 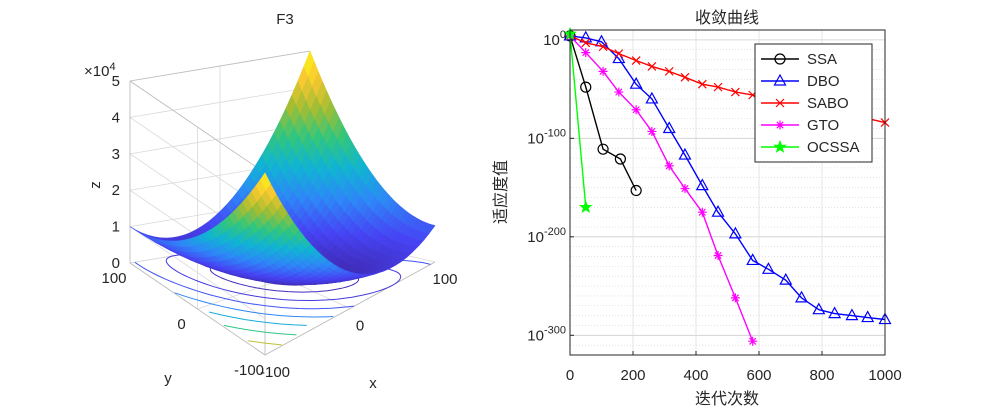 What do you see at coordinates (695, 375) in the screenshot?
I see `x-tick-label: 400` at bounding box center [695, 375].